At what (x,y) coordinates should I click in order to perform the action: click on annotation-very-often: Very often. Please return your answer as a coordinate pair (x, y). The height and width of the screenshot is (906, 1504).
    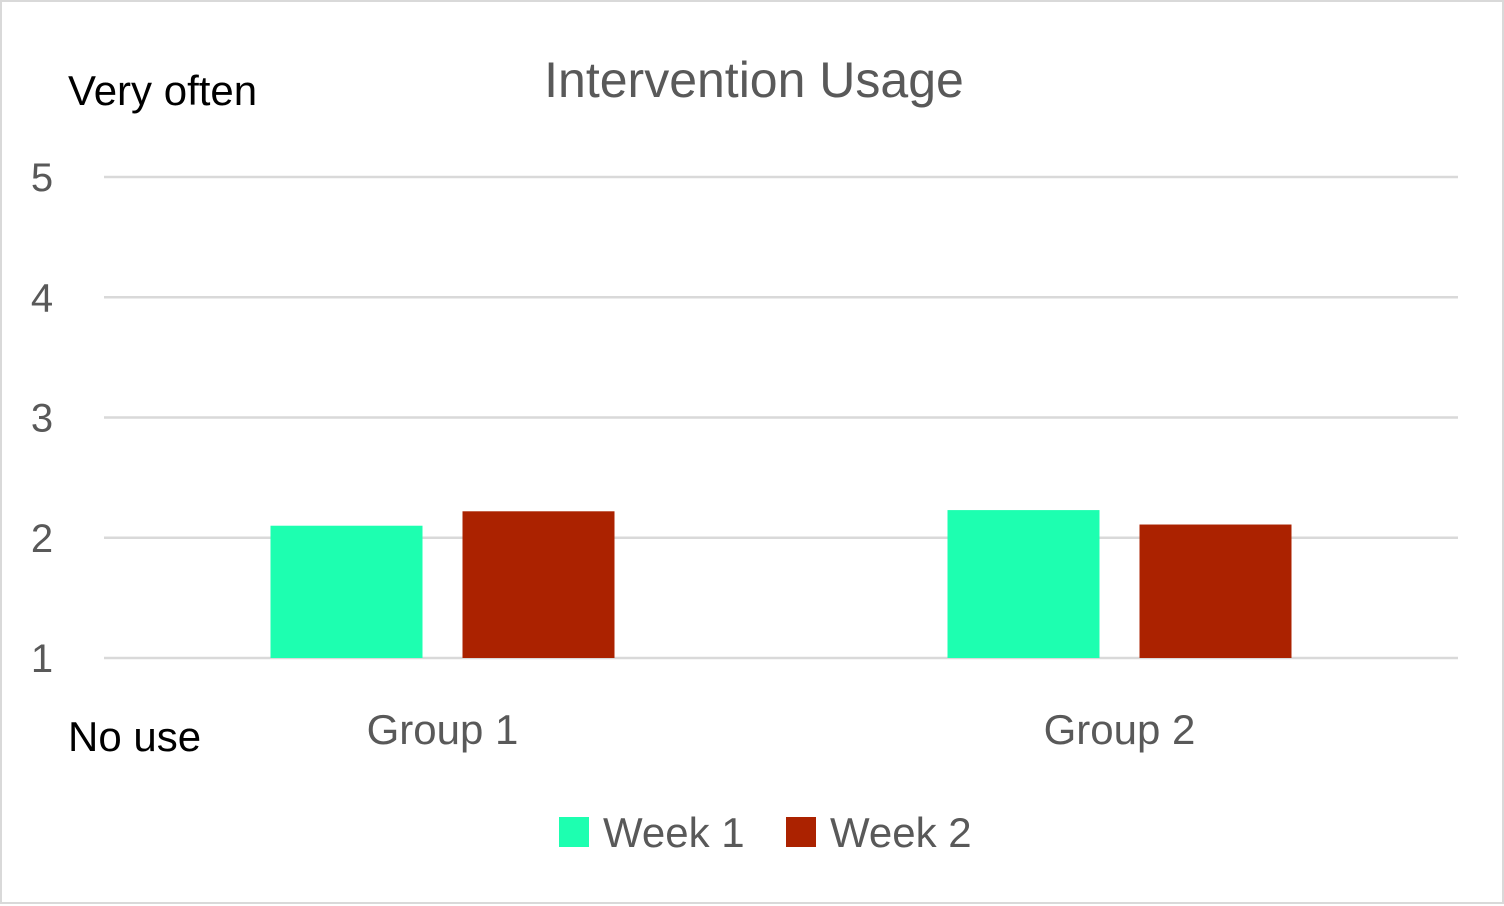
    Looking at the image, I should click on (162, 90).